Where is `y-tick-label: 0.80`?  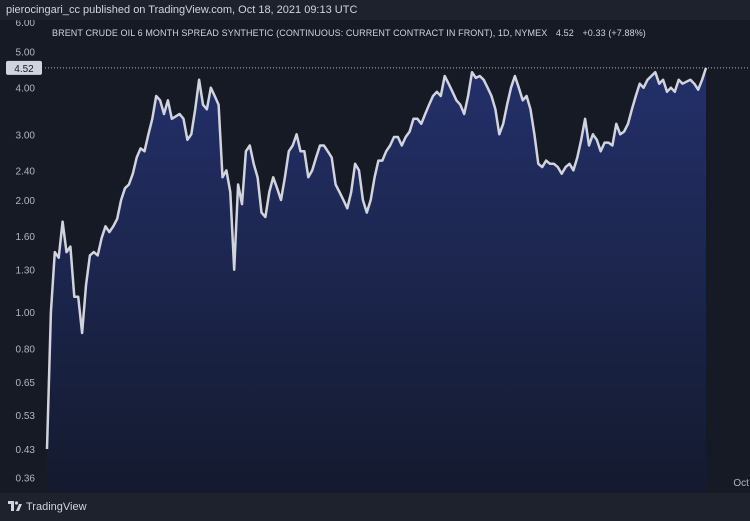
y-tick-label: 0.80 is located at coordinates (26, 349).